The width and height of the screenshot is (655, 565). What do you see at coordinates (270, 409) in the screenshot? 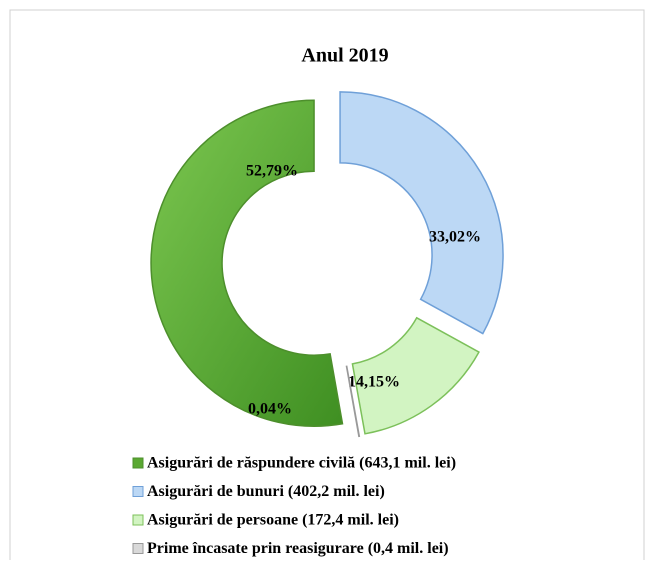
I see `data-label: 0,04%` at bounding box center [270, 409].